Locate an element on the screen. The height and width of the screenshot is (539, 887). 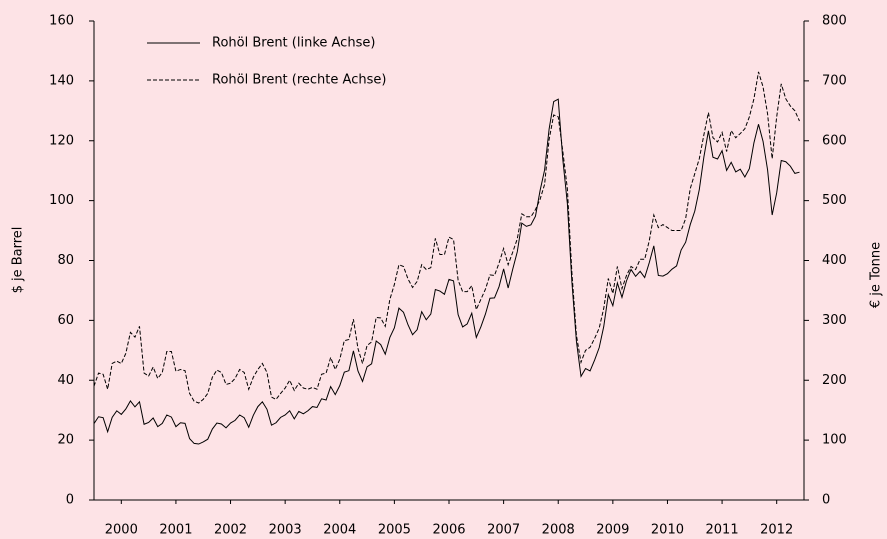
x-tick-label: 2005 is located at coordinates (394, 530).